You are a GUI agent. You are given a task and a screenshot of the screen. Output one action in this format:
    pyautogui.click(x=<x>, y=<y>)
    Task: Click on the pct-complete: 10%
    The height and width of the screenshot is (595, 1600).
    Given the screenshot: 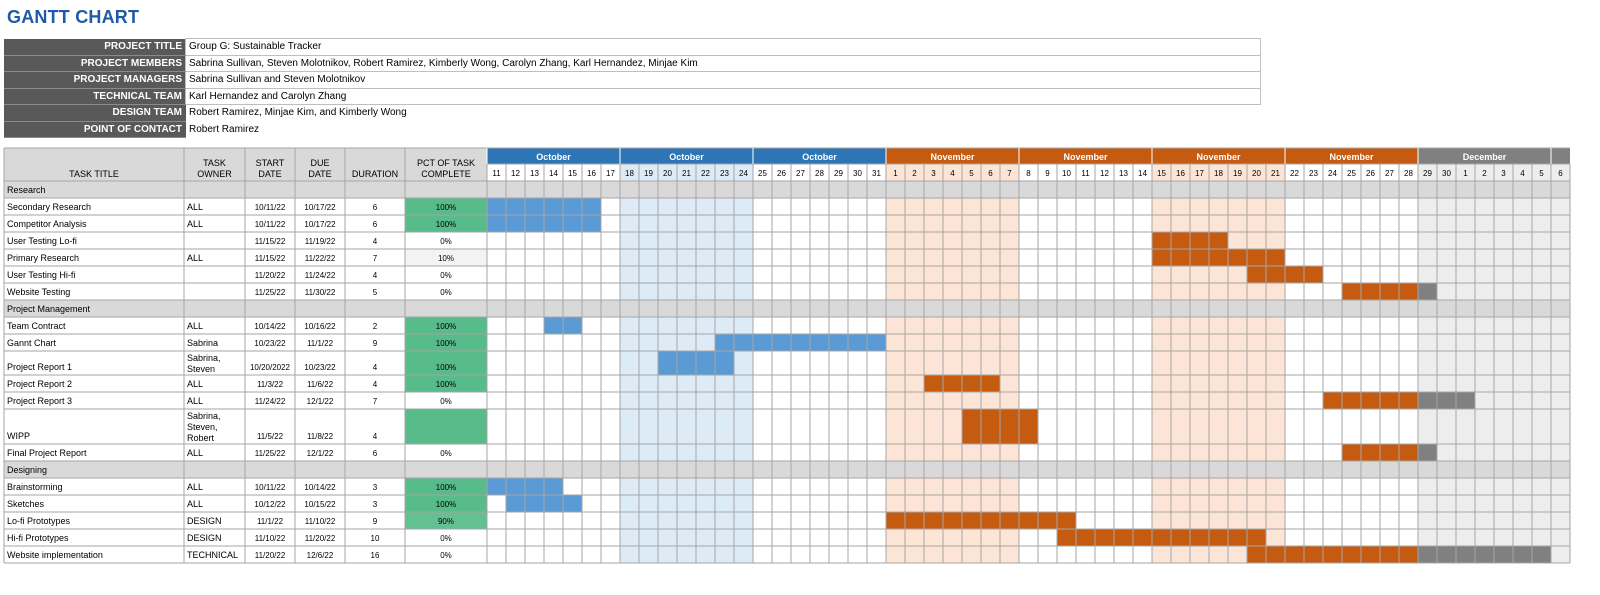 What is the action you would take?
    pyautogui.click(x=446, y=258)
    